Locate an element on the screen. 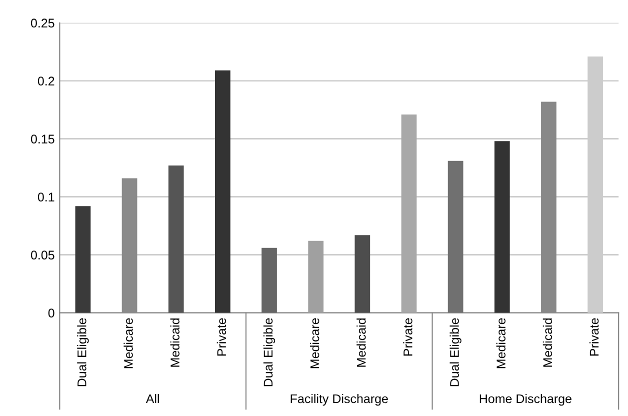 The image size is (628, 416). text: All is located at coordinates (152, 399).